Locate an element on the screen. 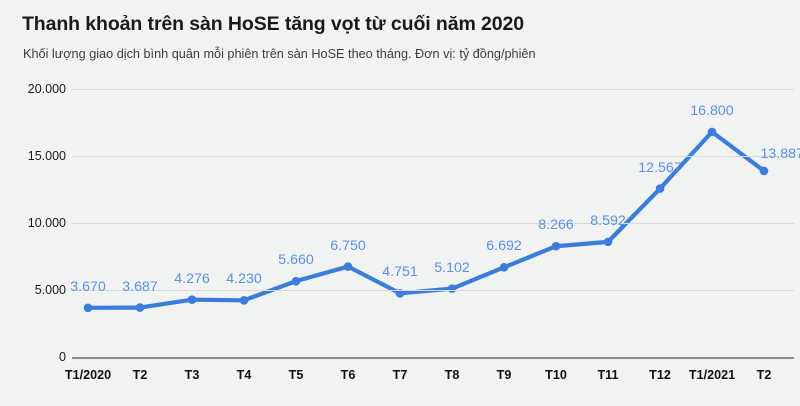  data-point-label: 4.230 is located at coordinates (244, 279).